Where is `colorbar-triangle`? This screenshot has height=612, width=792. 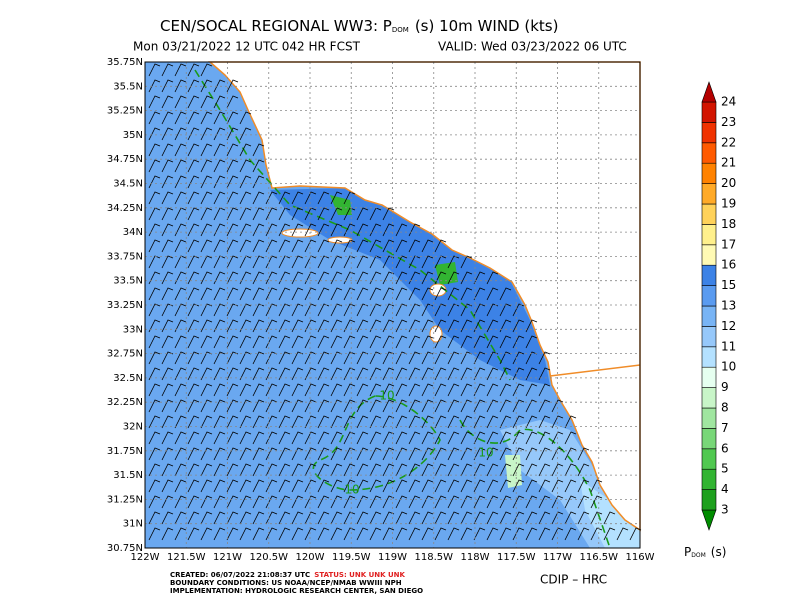 colorbar-triangle is located at coordinates (709, 520).